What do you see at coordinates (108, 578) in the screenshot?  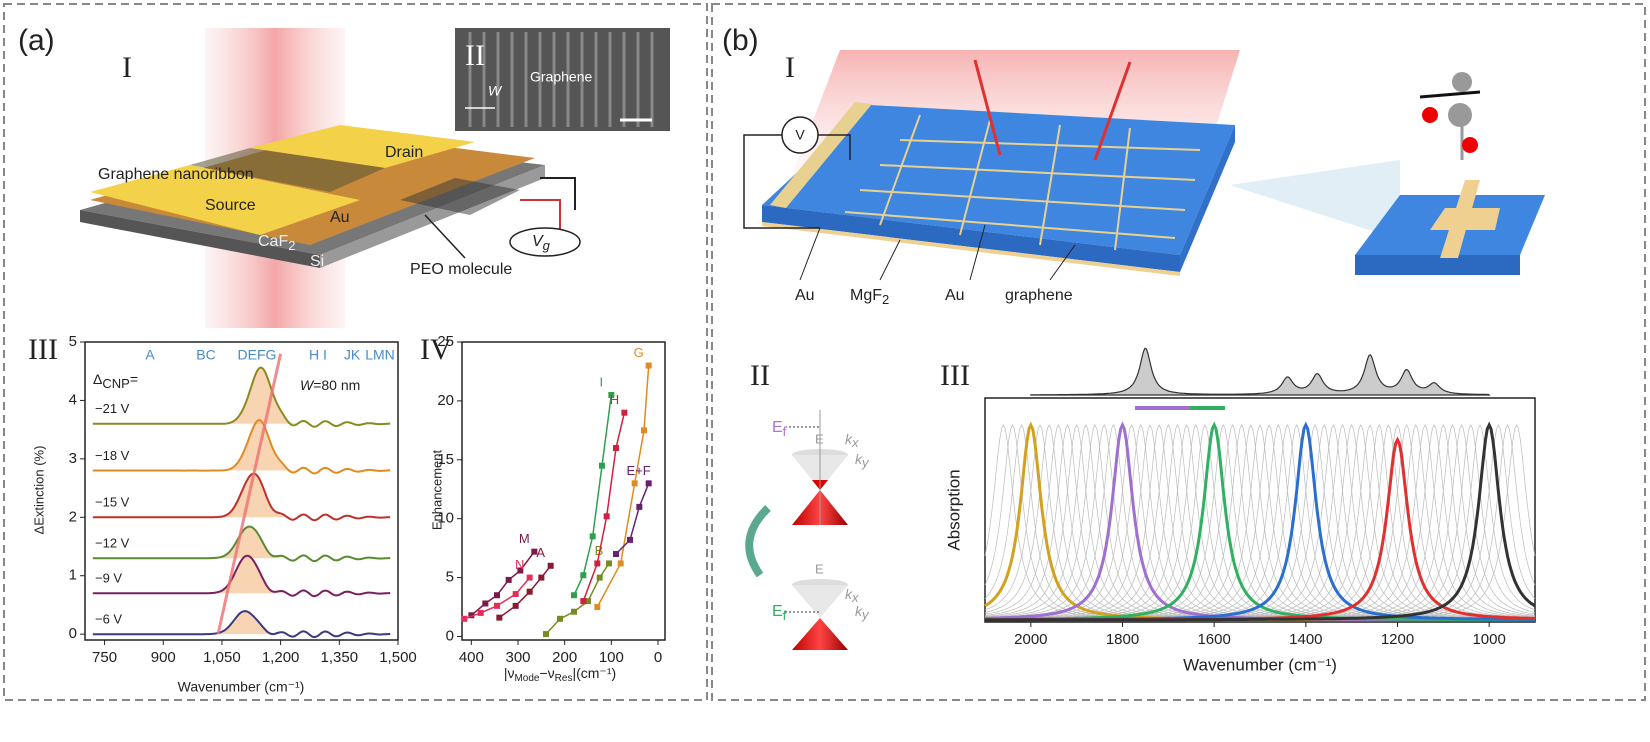 I see `curve-label: −9 V` at bounding box center [108, 578].